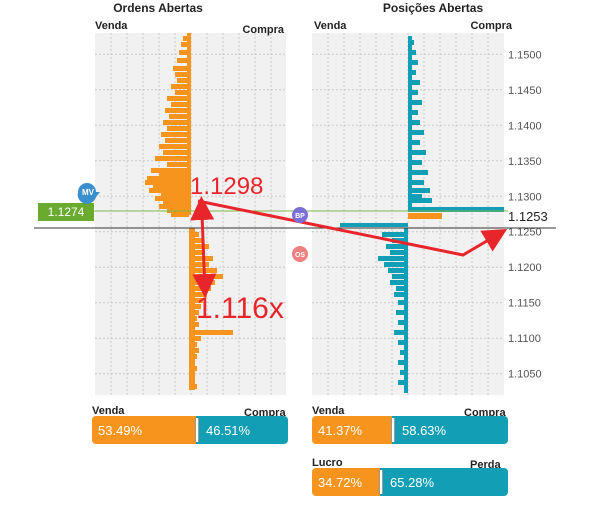 The image size is (616, 515). Describe the element at coordinates (525, 233) in the screenshot. I see `y-tick-label: 1.1250` at that location.